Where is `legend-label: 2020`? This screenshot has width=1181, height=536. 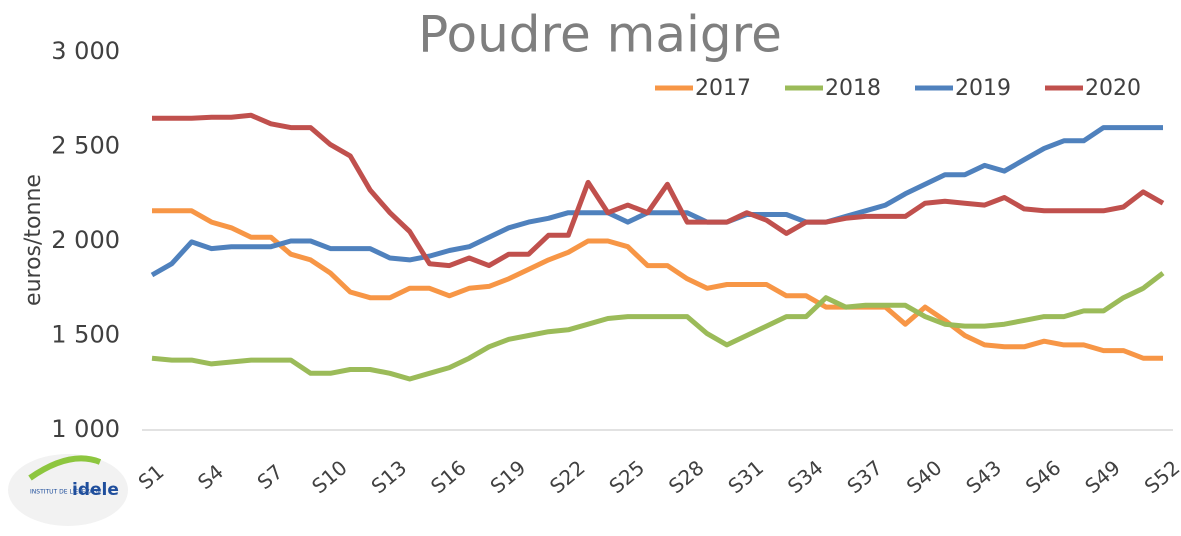 legend-label: 2020 is located at coordinates (1113, 88).